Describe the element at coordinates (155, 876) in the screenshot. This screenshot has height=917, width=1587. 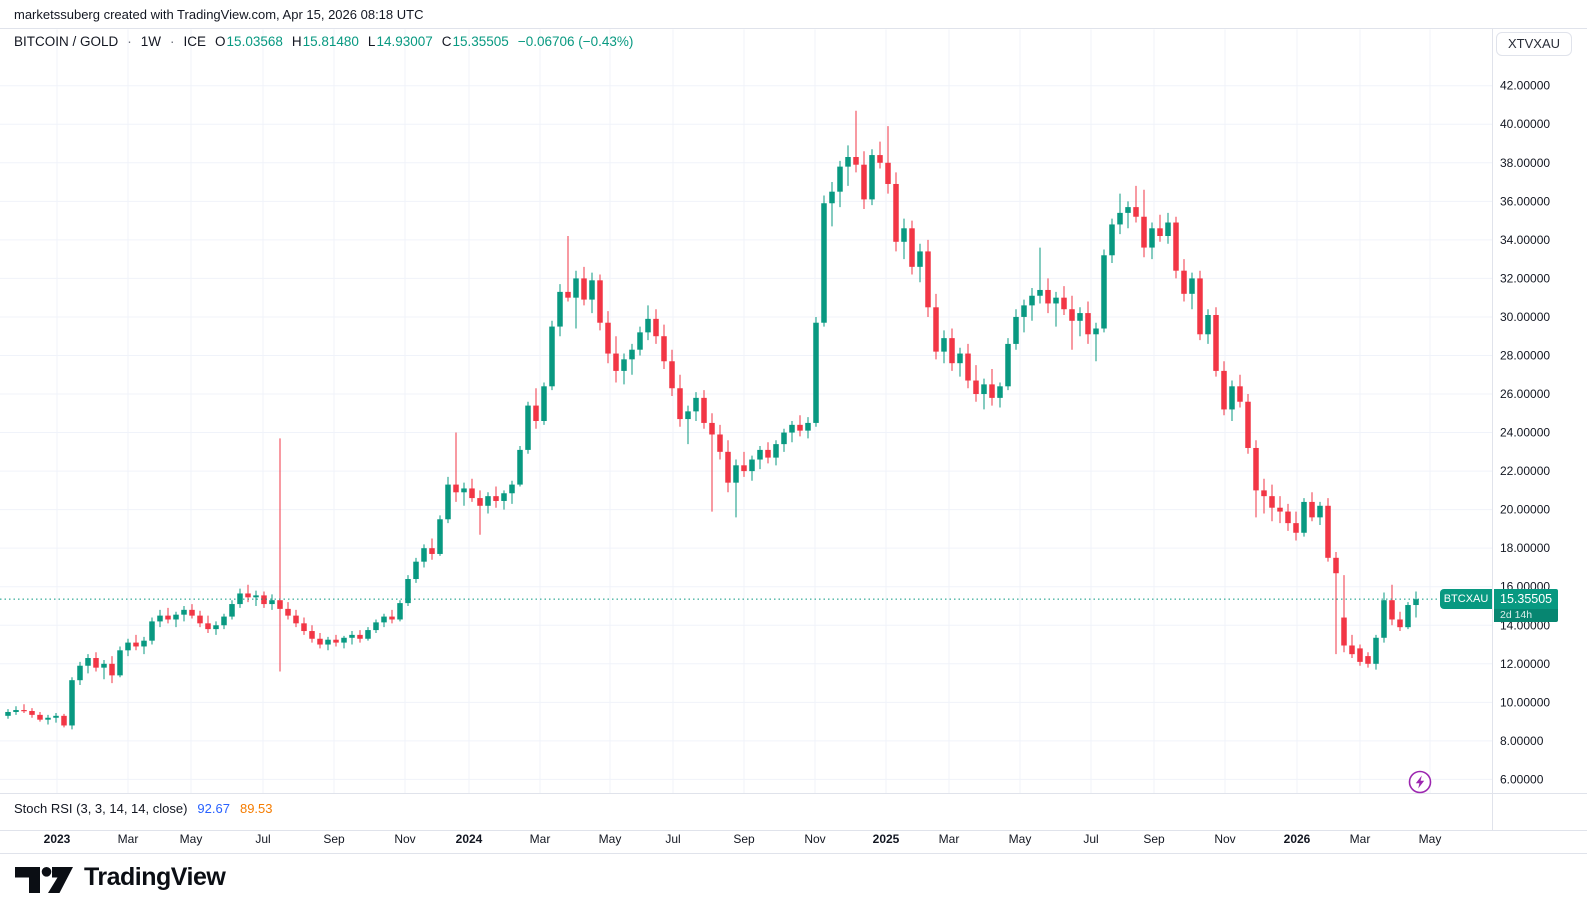
I see `tradingview-logo-text: TradingView` at that location.